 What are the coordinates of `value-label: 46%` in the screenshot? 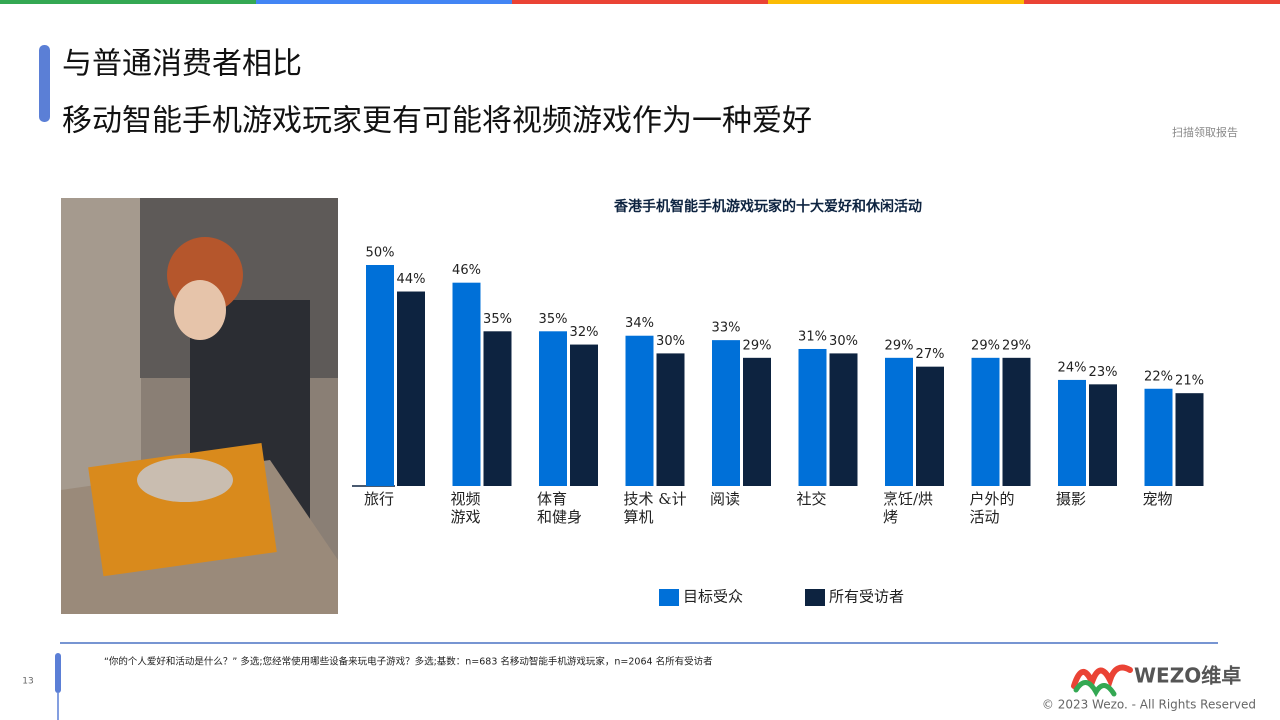 It's located at (466, 270).